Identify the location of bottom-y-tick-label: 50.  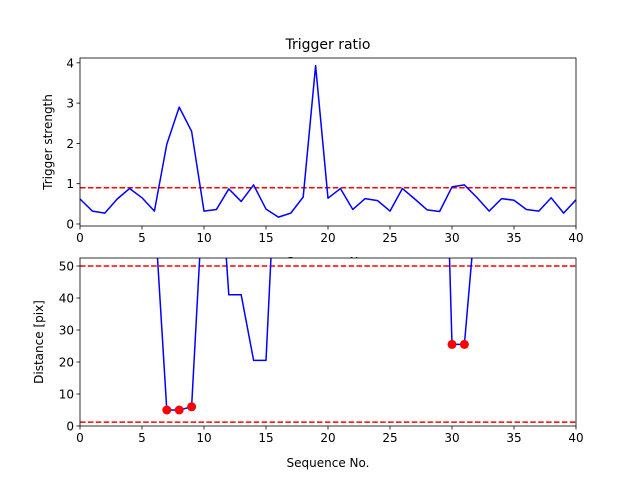
(66, 267).